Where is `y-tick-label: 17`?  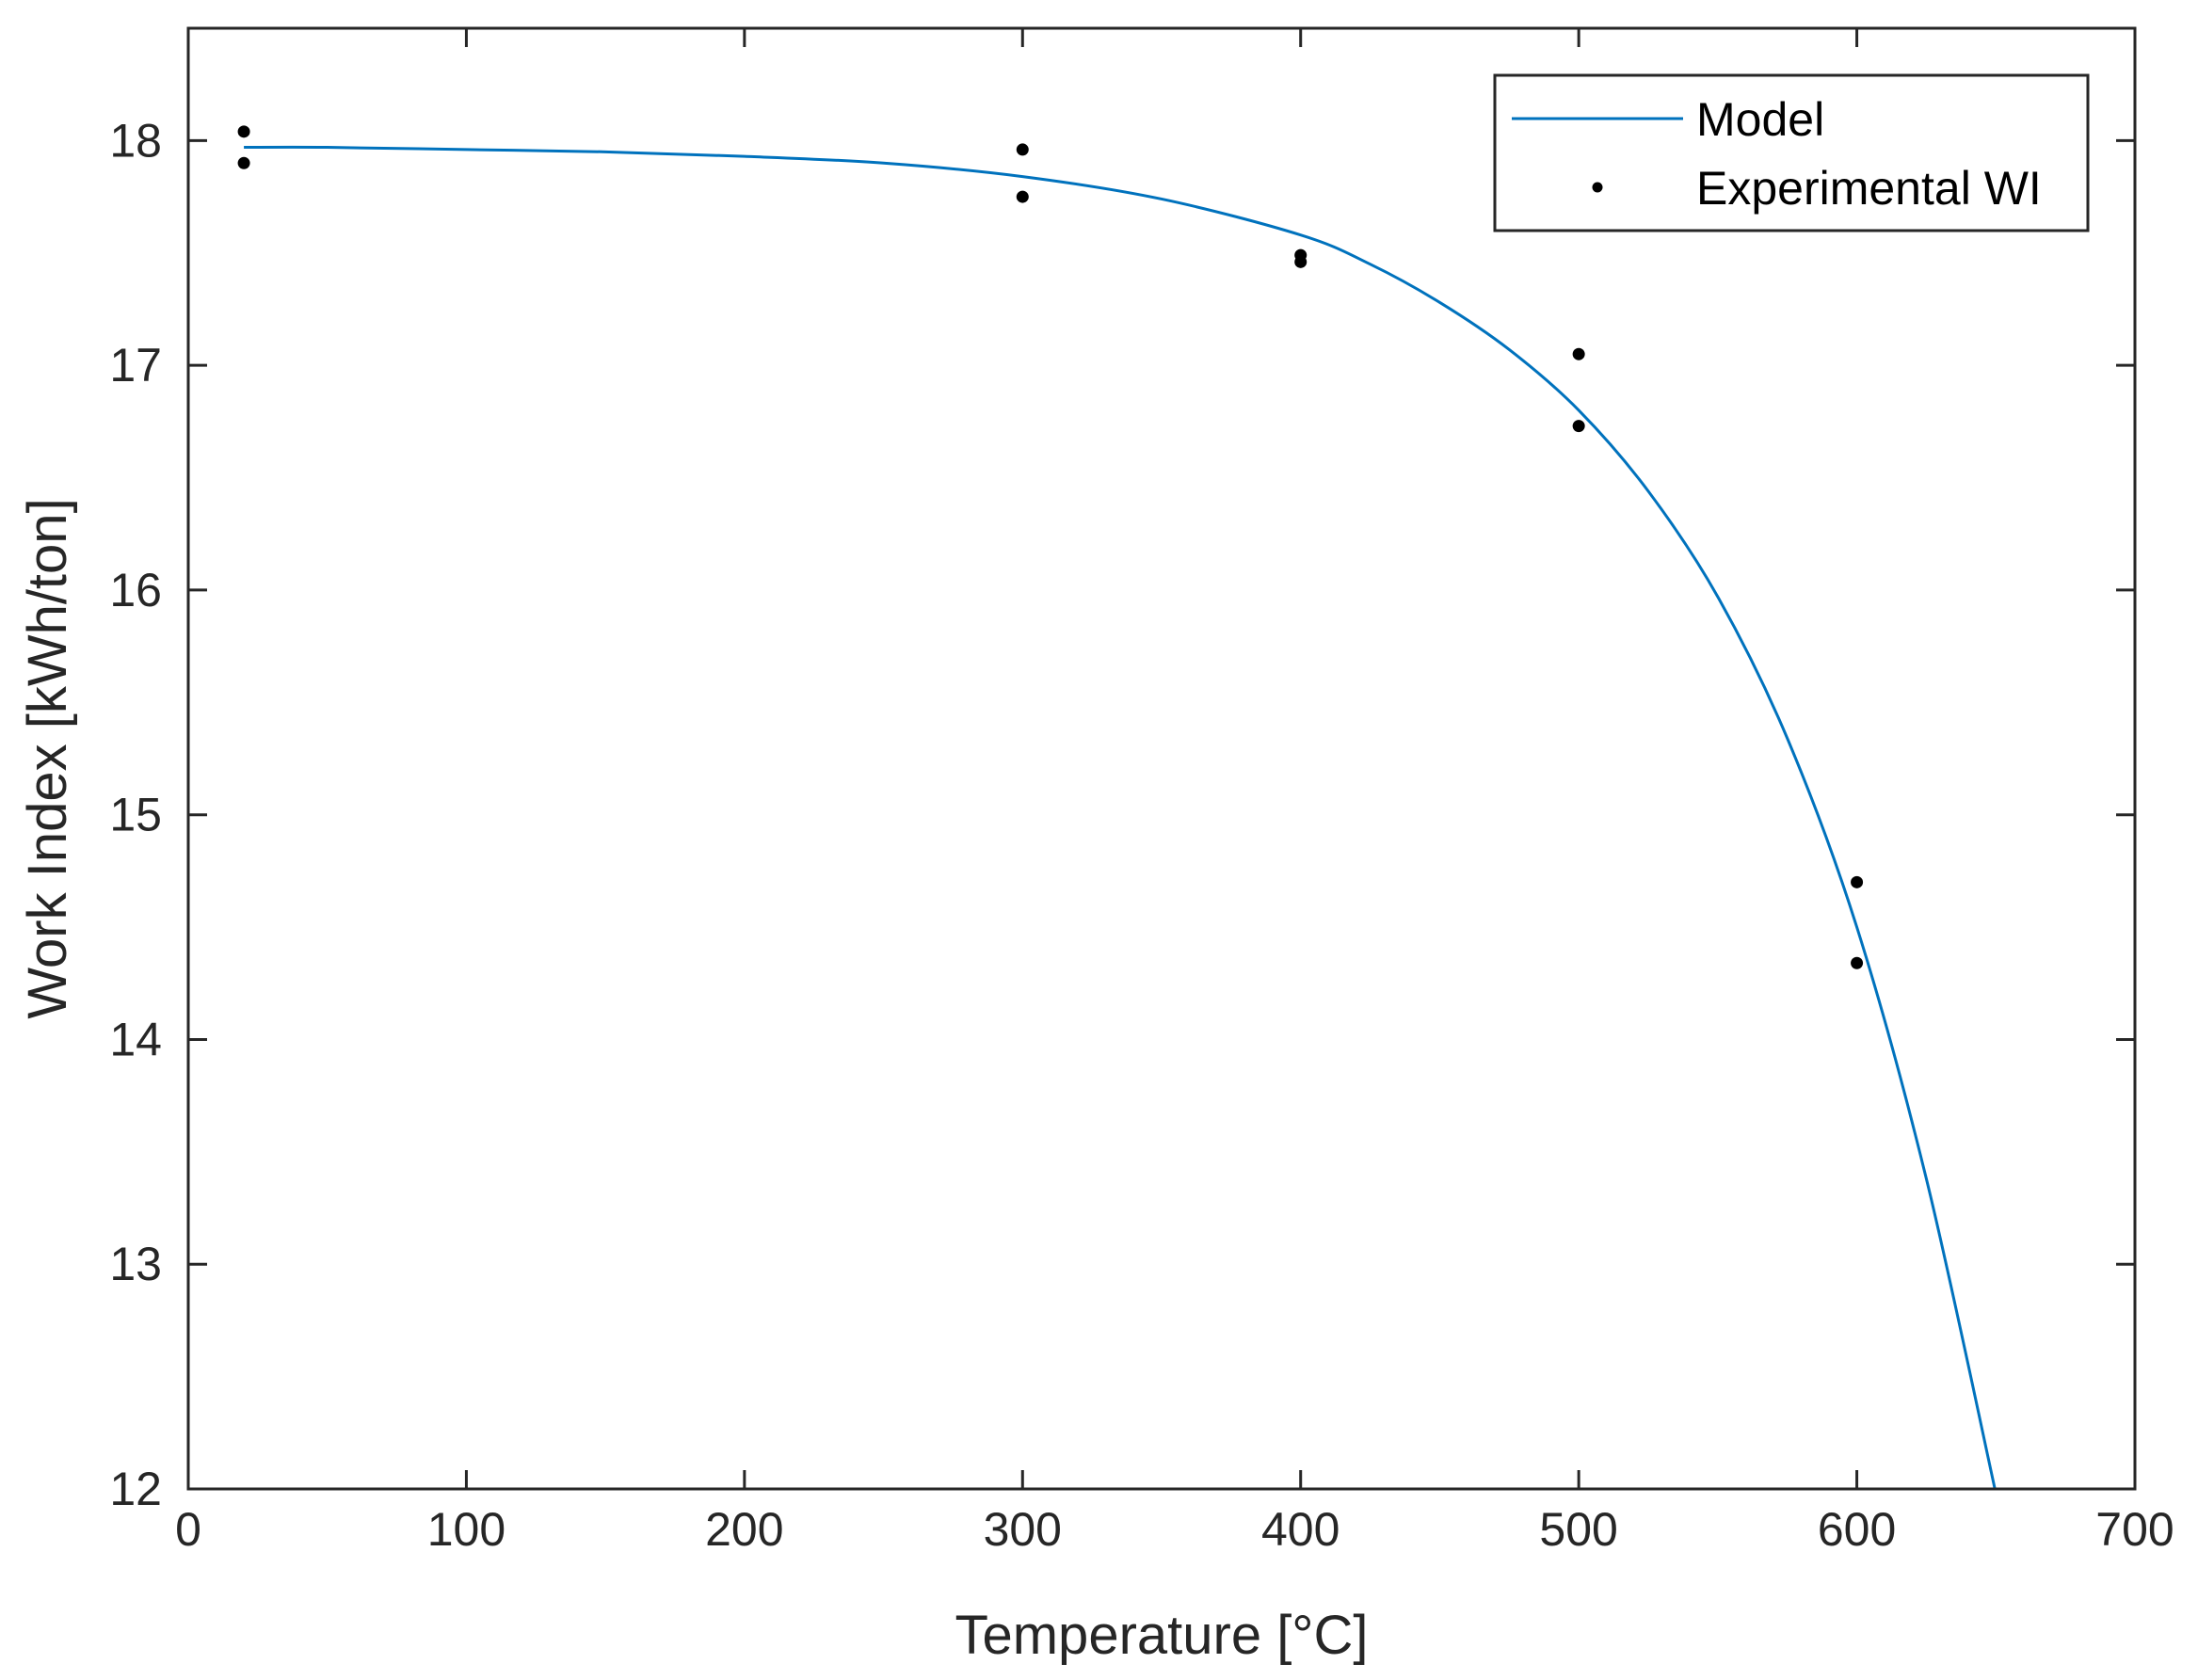
y-tick-label: 17 is located at coordinates (135, 365).